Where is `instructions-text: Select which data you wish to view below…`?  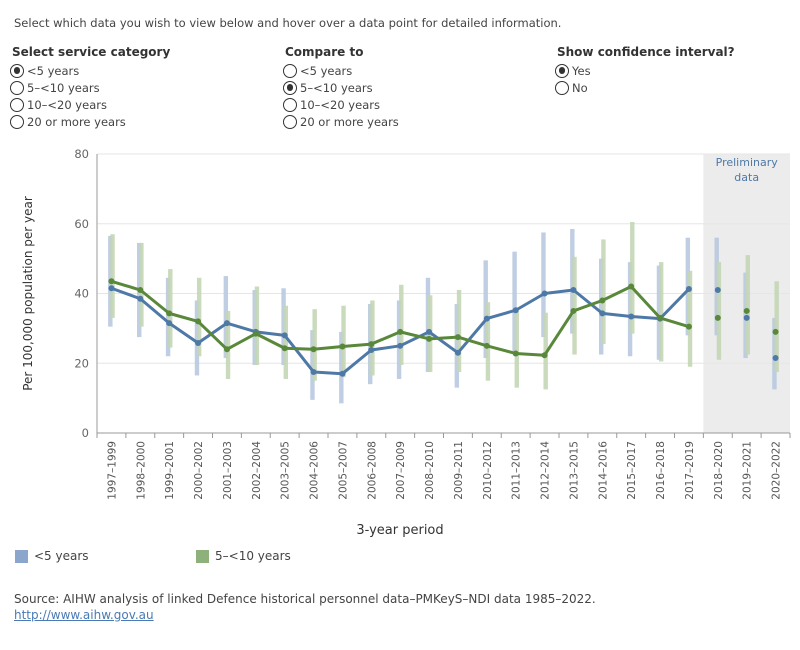
instructions-text: Select which data you wish to view below… is located at coordinates (288, 23).